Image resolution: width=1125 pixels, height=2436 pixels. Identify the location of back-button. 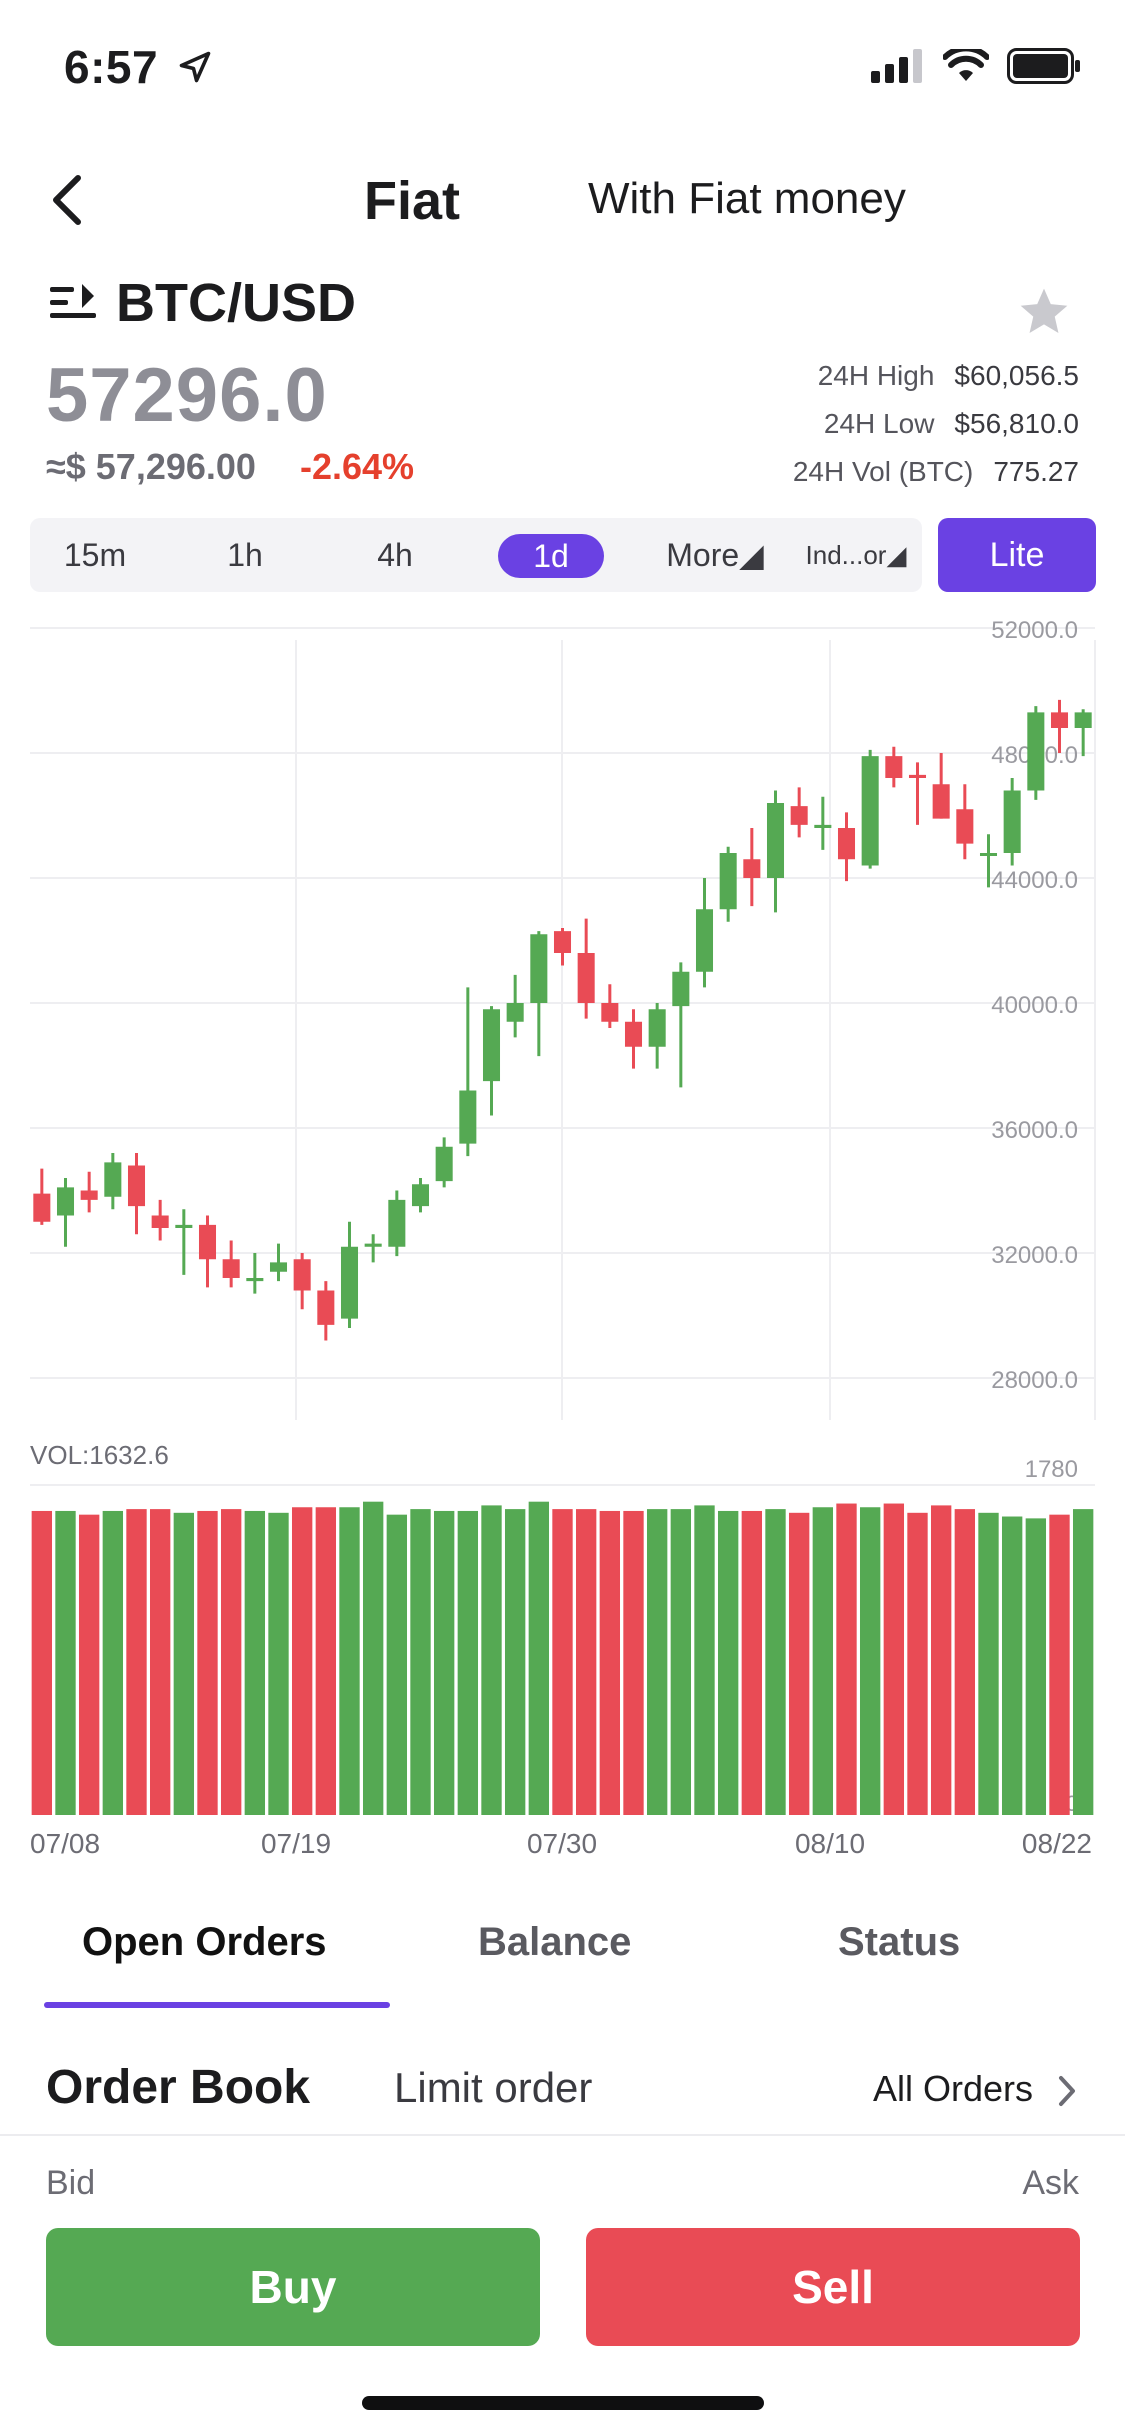
(70, 200).